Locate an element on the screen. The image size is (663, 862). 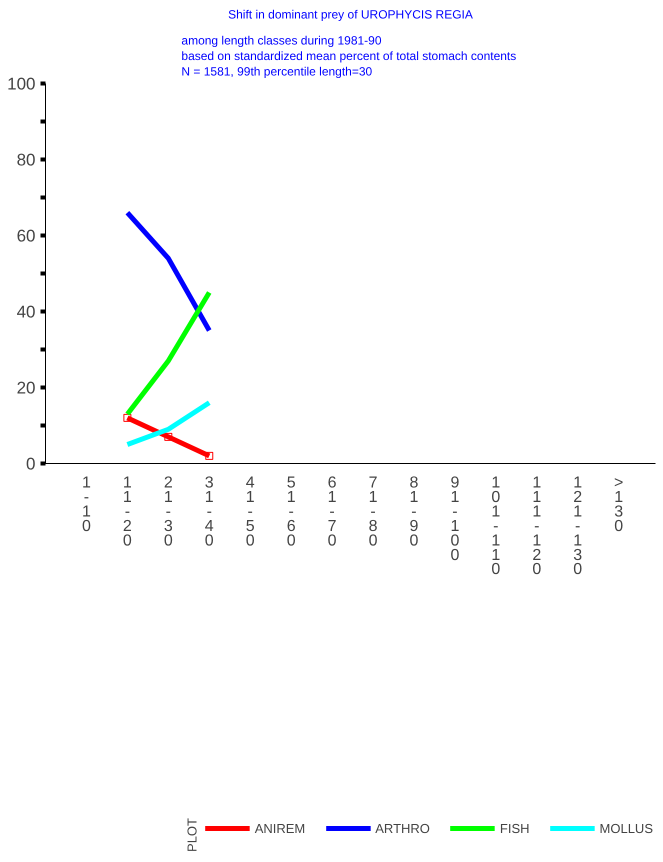
x-tick-label: 111-120 is located at coordinates (537, 526).